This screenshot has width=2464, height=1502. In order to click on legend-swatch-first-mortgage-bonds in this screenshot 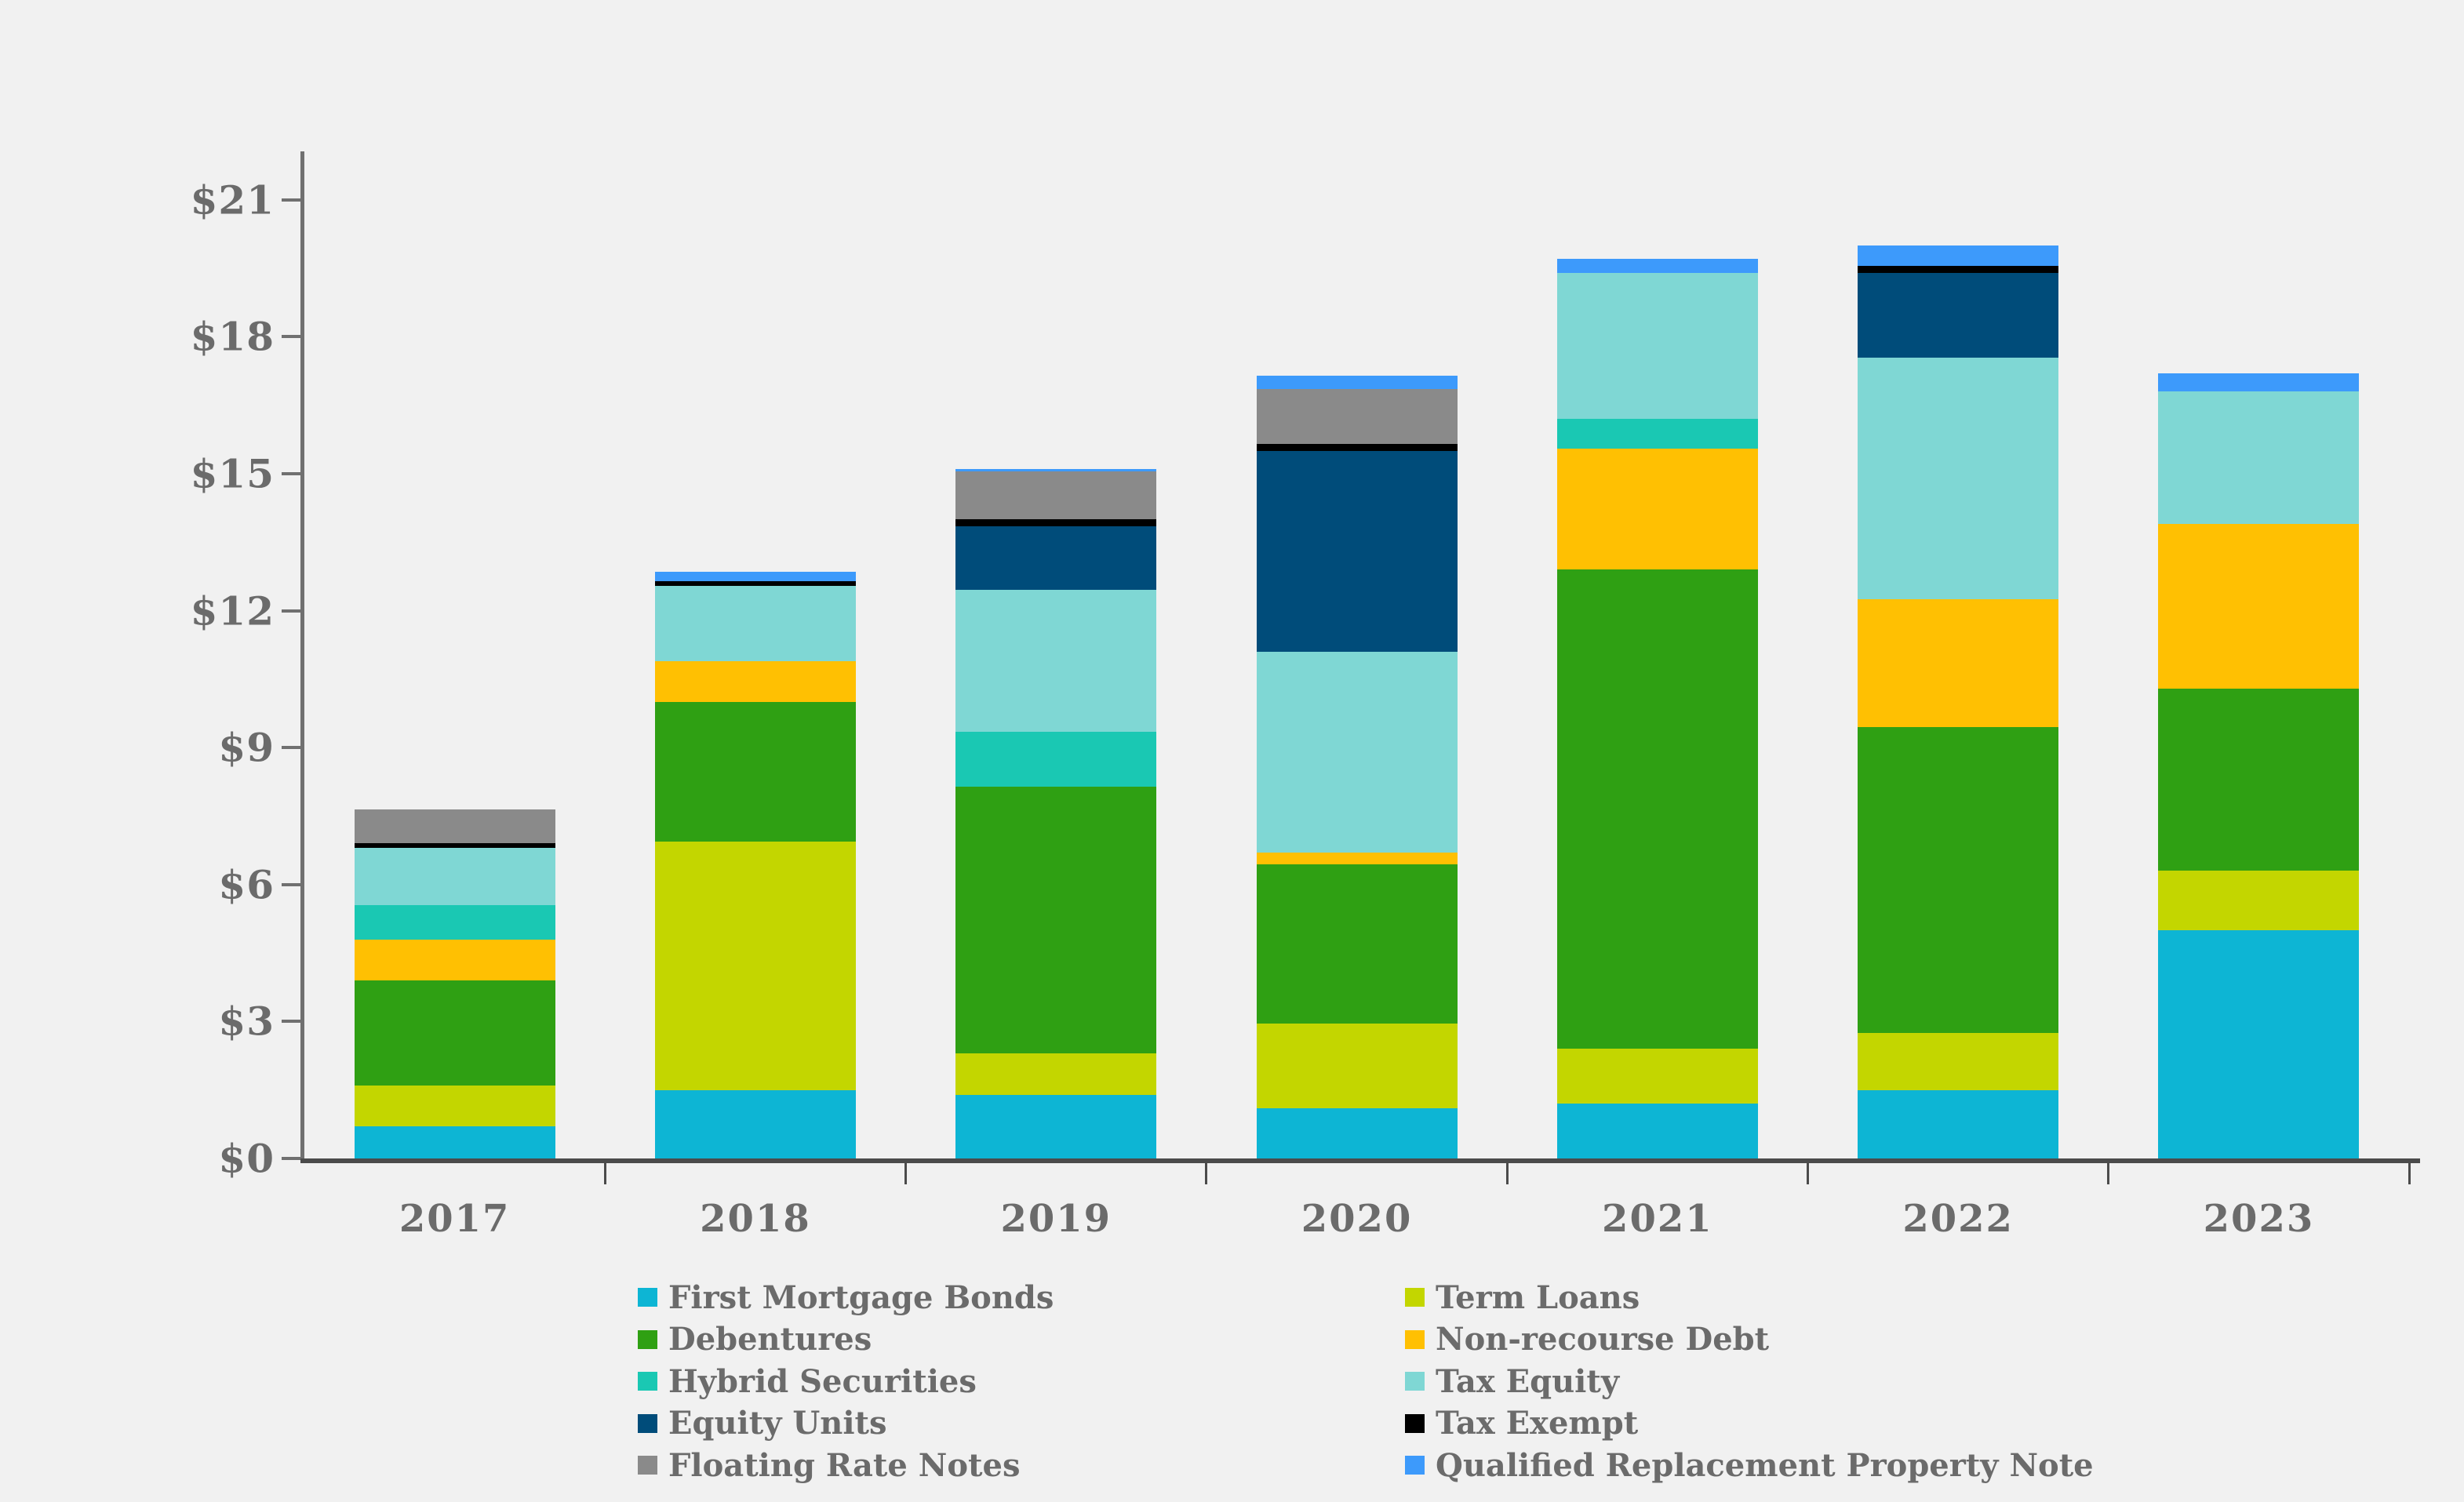, I will do `click(647, 1297)`.